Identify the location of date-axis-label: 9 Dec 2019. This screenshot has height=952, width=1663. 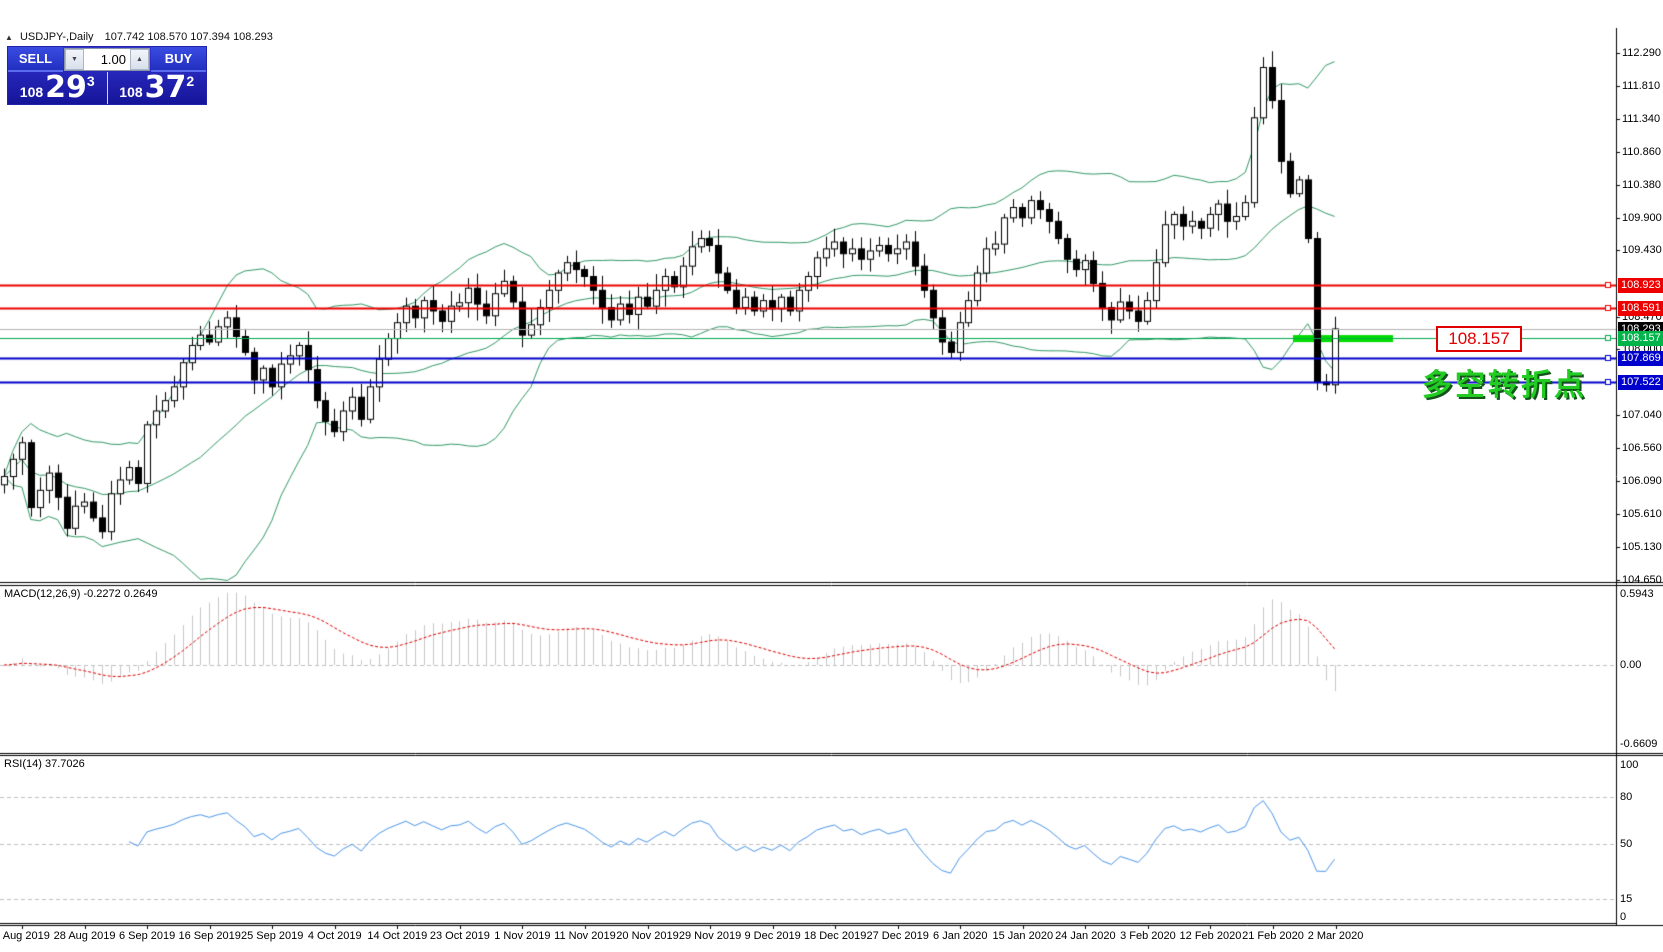
(772, 936).